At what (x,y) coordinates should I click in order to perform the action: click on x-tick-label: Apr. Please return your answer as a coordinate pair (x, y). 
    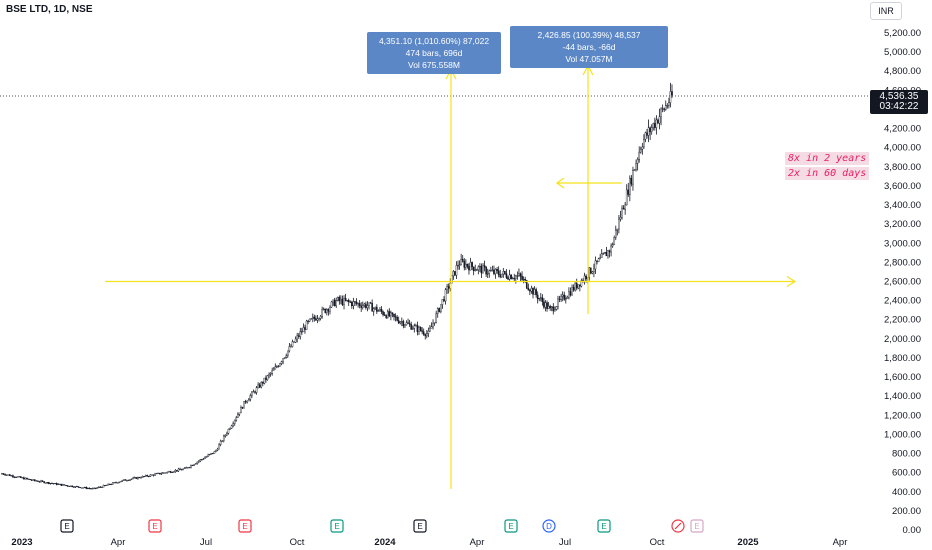
    Looking at the image, I should click on (840, 542).